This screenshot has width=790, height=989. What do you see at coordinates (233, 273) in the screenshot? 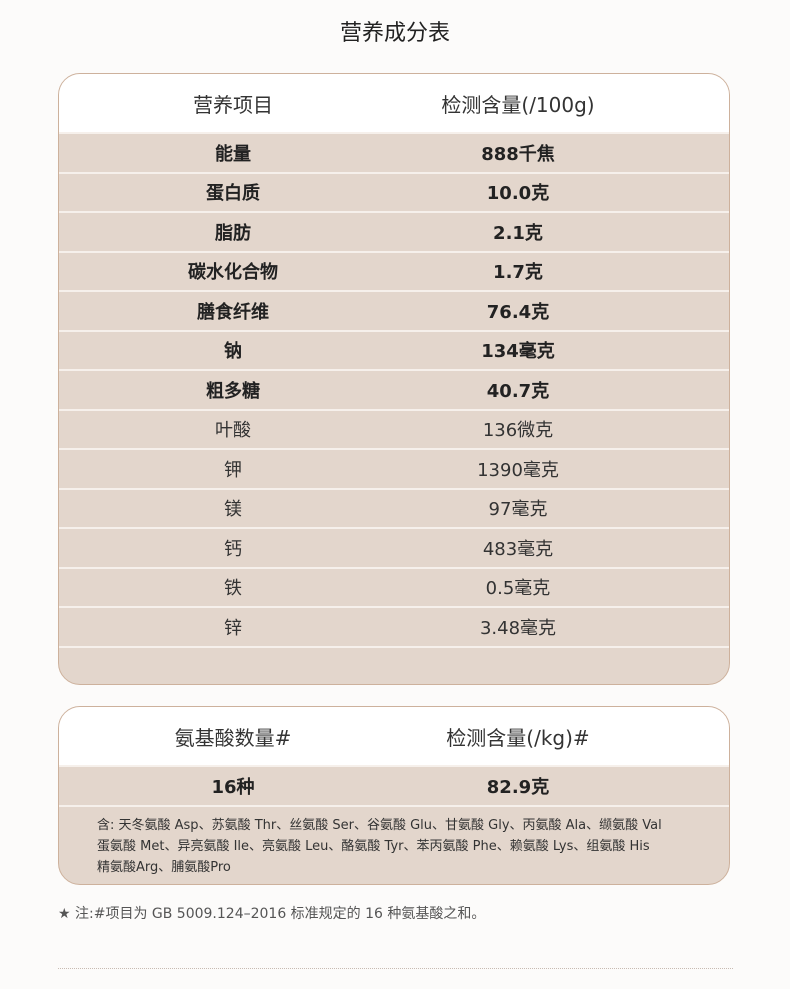
I see `row-item: 碳水化合物` at bounding box center [233, 273].